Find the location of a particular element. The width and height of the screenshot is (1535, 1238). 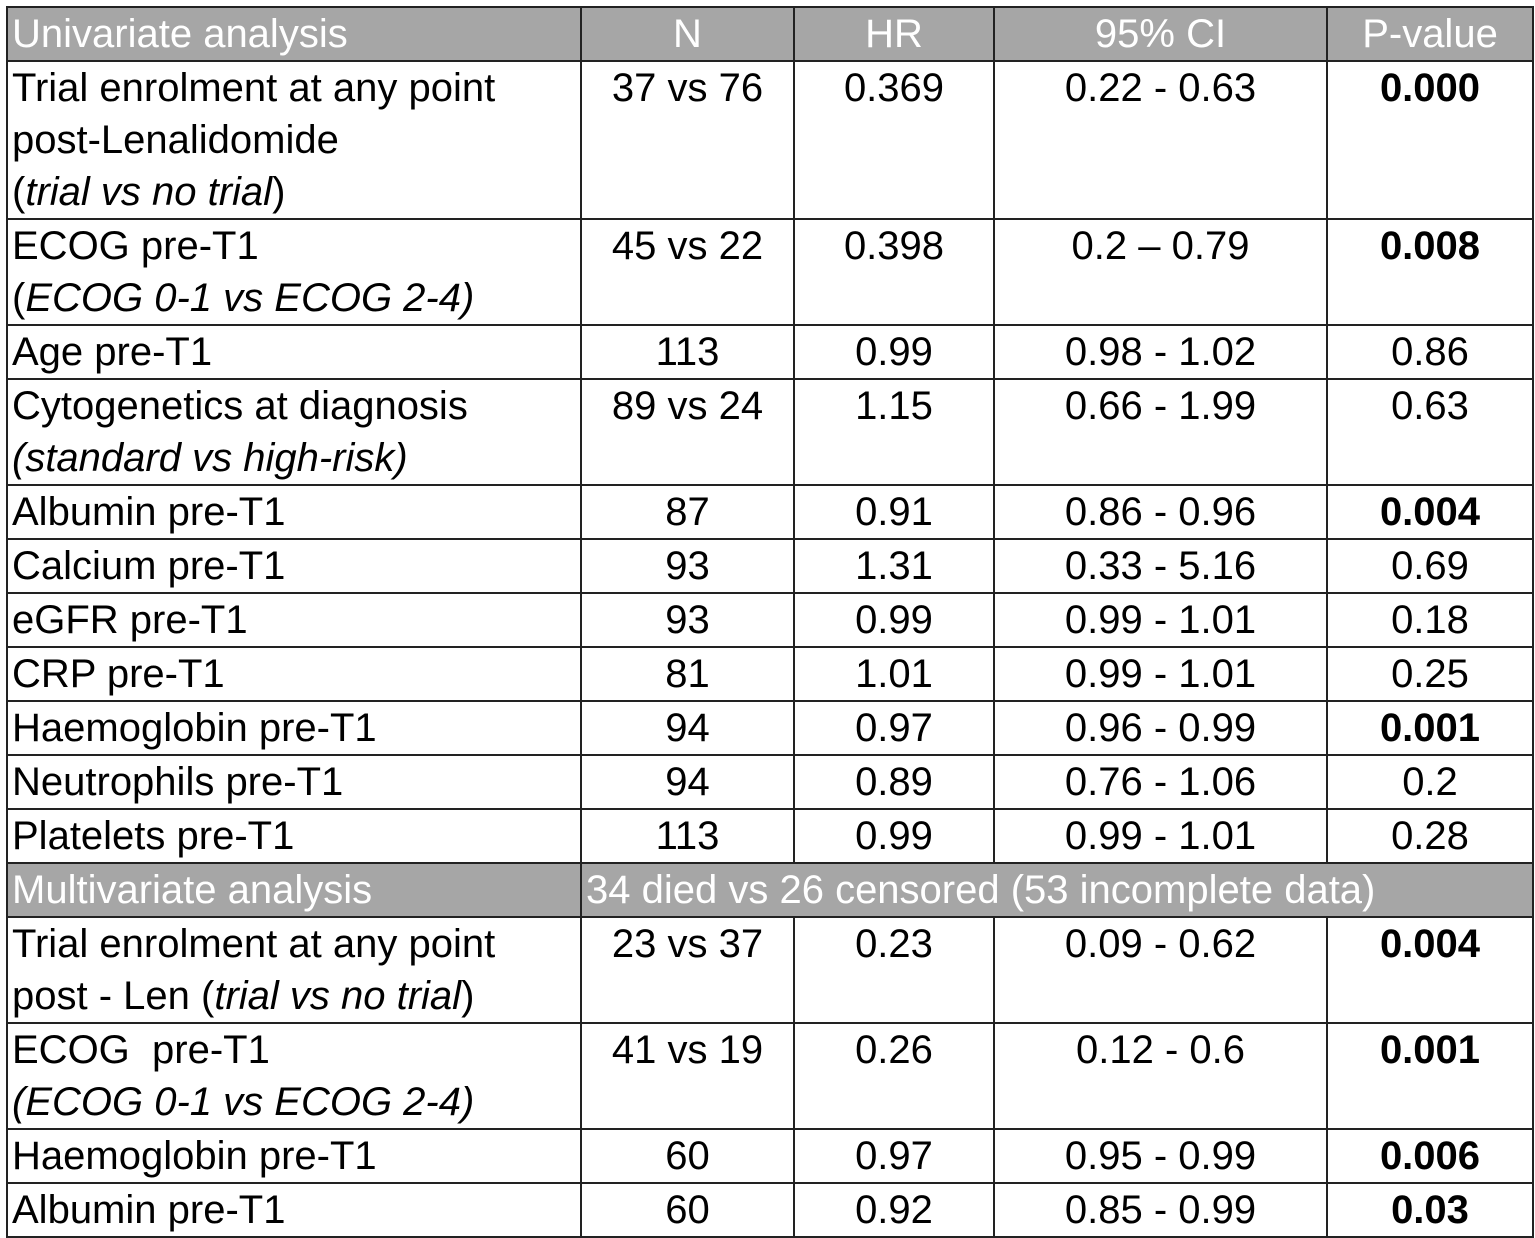

table-row: Age pre-T1 113 0.99 0.98 - 1.02 0.86 is located at coordinates (770, 352).